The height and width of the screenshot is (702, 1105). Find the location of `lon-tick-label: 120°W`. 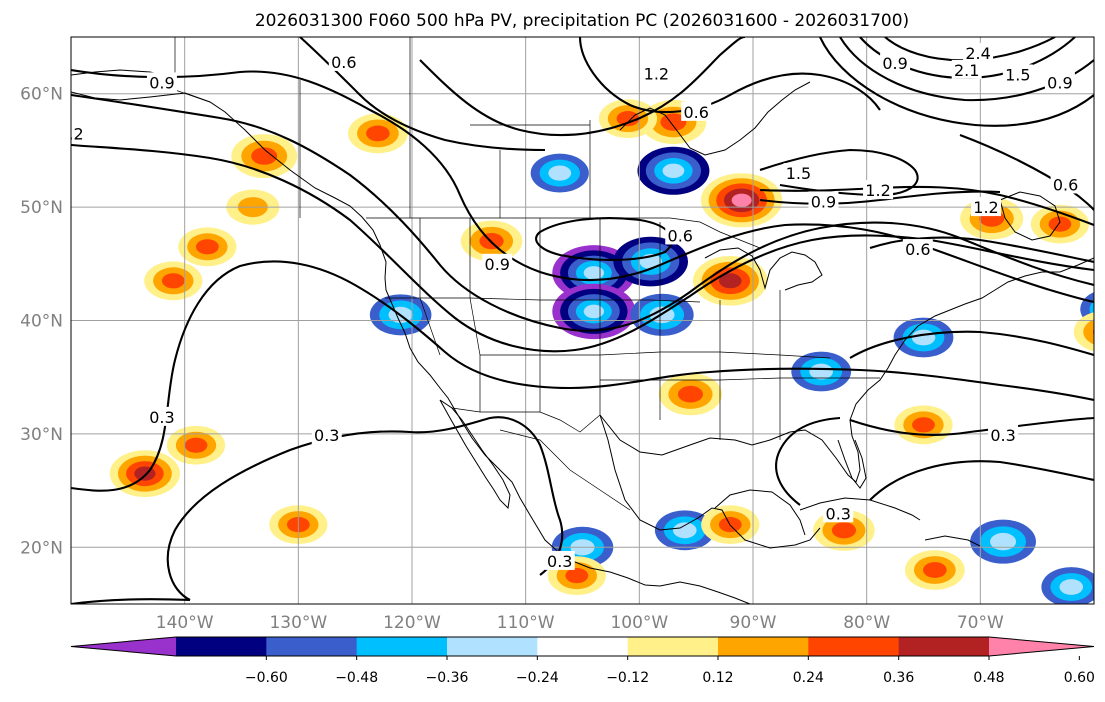

lon-tick-label: 120°W is located at coordinates (412, 623).